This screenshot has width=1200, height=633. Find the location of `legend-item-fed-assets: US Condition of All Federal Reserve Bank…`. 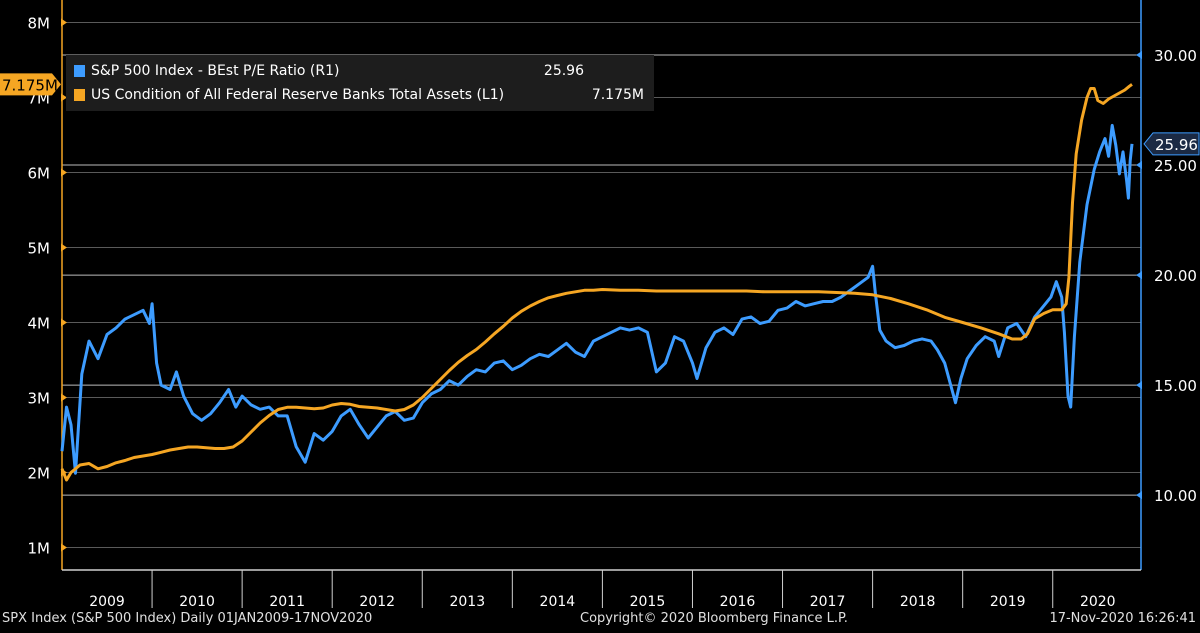

legend-item-fed-assets: US Condition of All Federal Reserve Bank… is located at coordinates (360, 95).